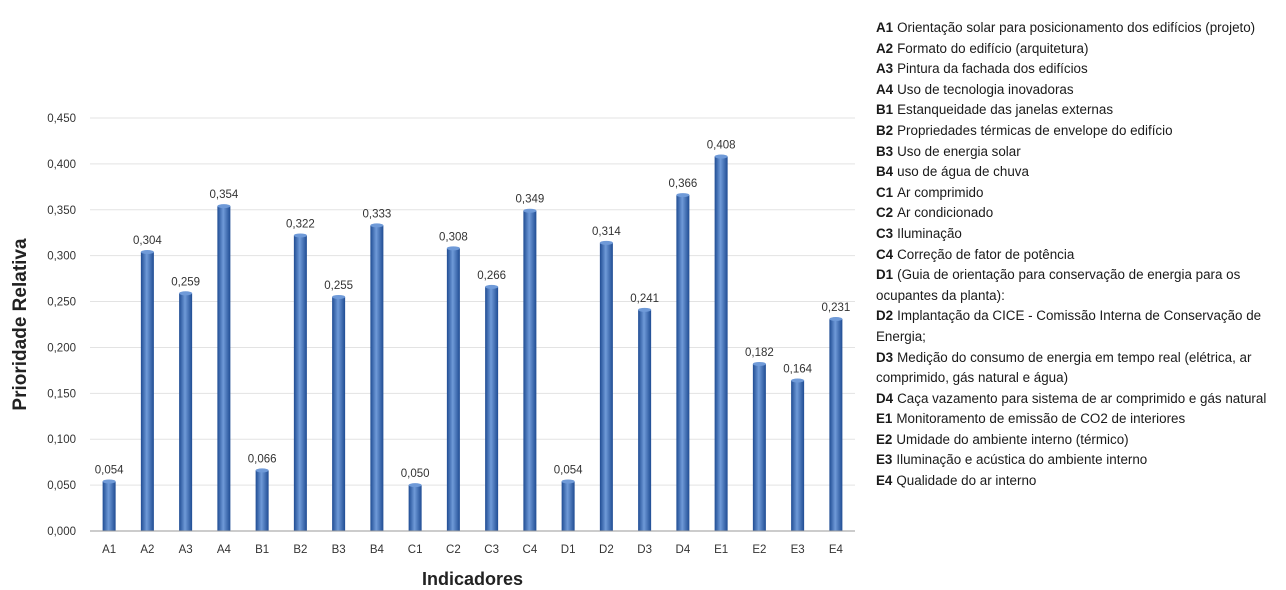  What do you see at coordinates (530, 370) in the screenshot?
I see `bar-c4` at bounding box center [530, 370].